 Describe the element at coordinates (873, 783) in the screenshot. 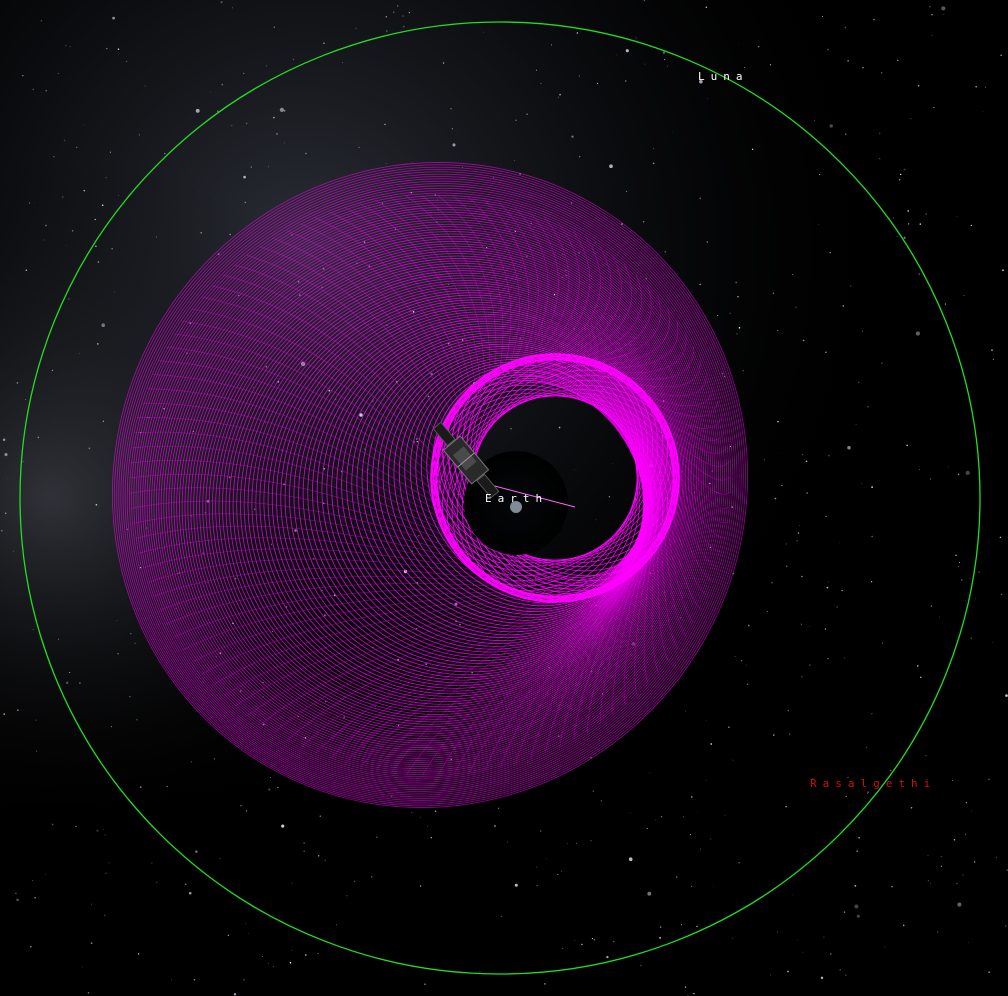

I see `rasalgethi-label: Rasalgethi` at that location.